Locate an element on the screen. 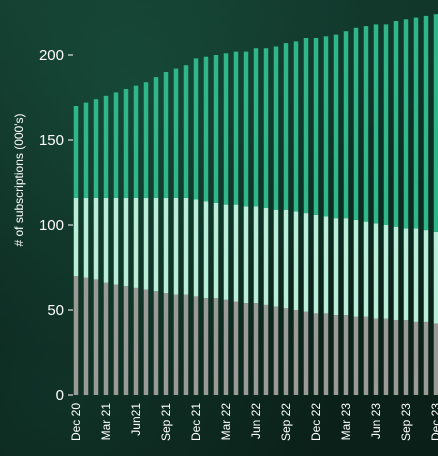 The height and width of the screenshot is (456, 438). y-tick-label: 150 is located at coordinates (51, 140).